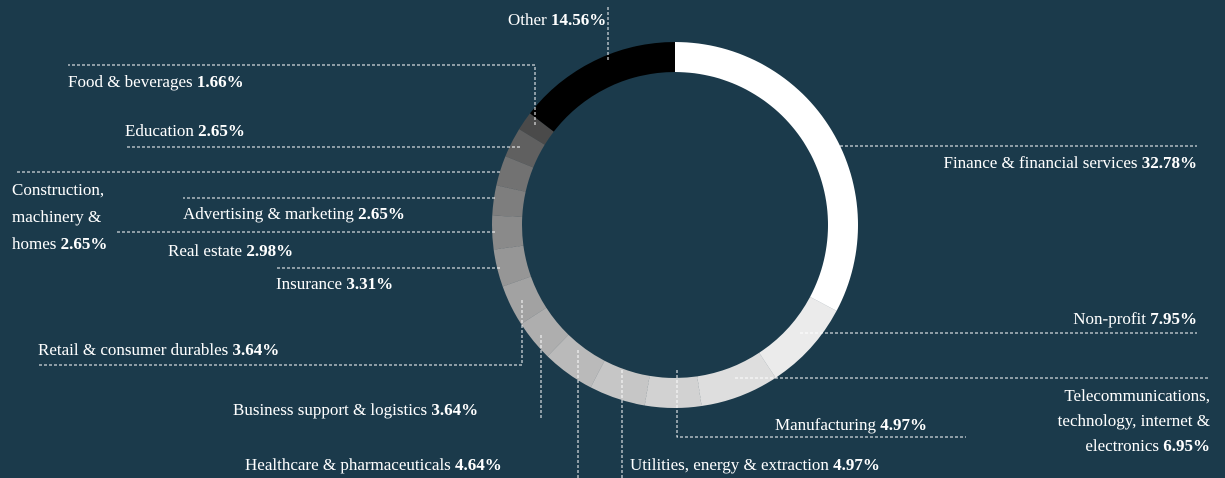  I want to click on label-value: 2.98%, so click(270, 250).